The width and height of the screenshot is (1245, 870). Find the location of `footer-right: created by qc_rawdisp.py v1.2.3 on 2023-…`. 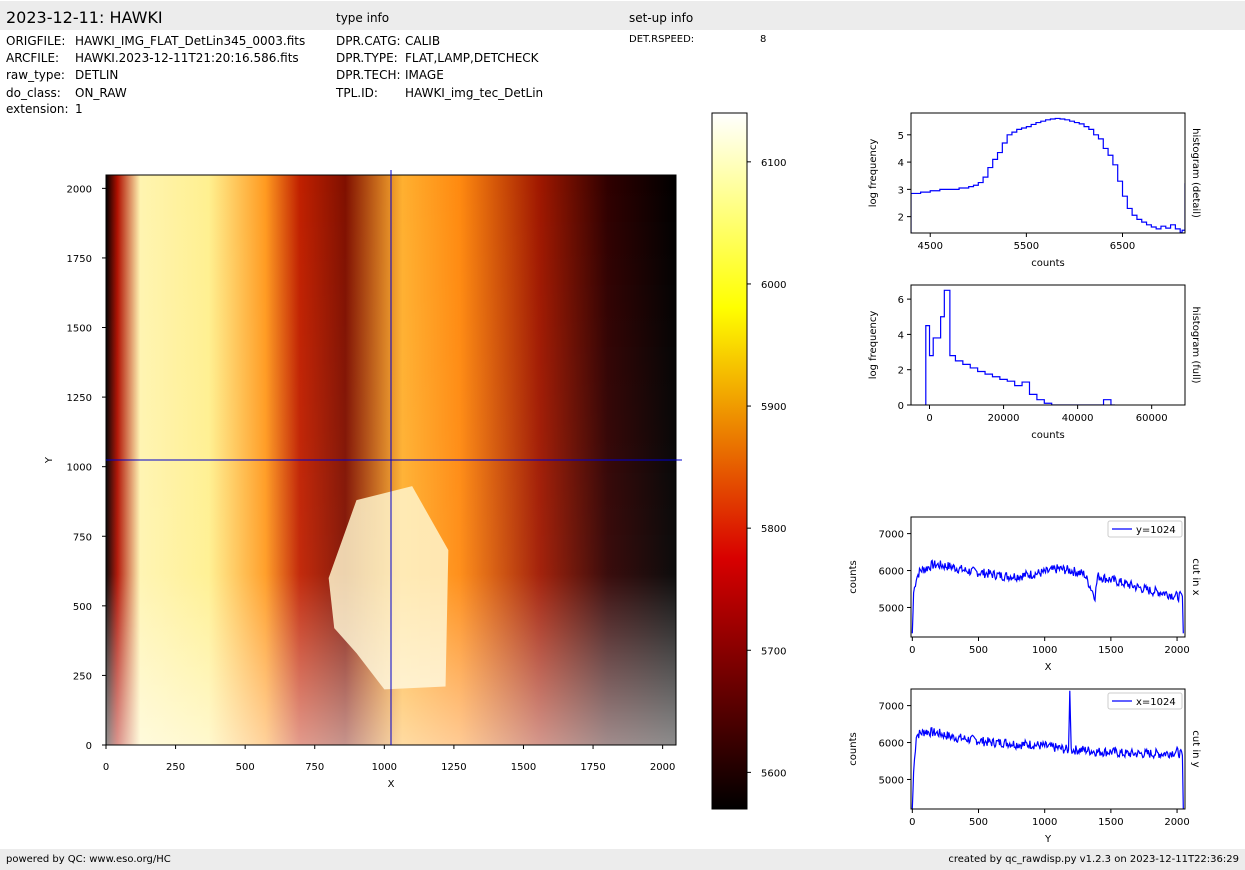

footer-right: created by qc_rawdisp.py v1.2.3 on 2023-… is located at coordinates (1093, 859).